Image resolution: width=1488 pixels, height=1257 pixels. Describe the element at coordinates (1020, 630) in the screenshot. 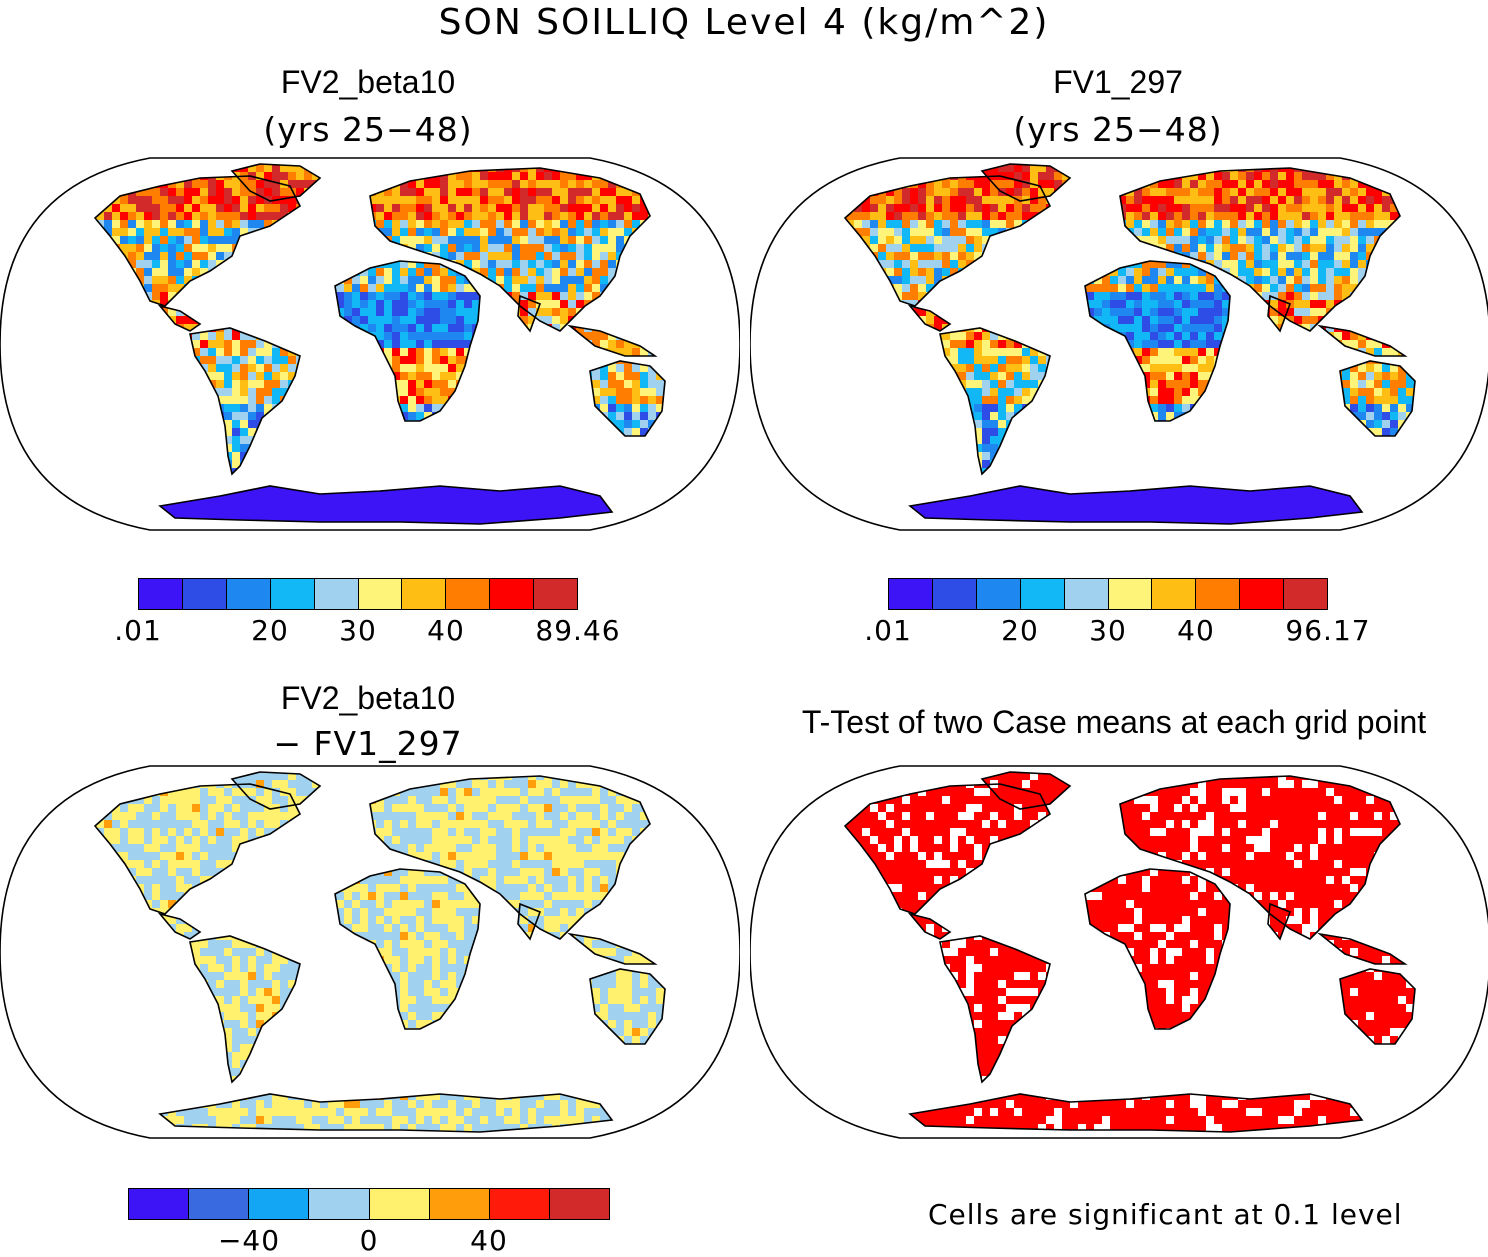

I see `colorbar2-tick: 20` at that location.